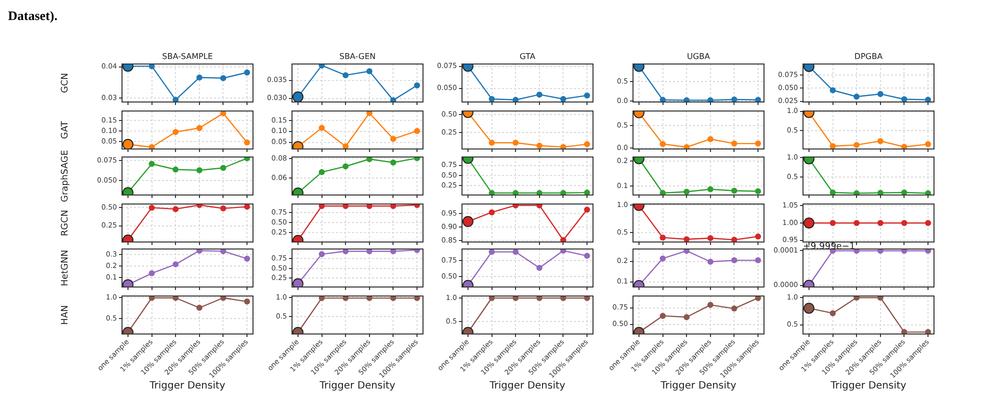 The image size is (981, 397). Describe the element at coordinates (65, 268) in the screenshot. I see `y-axis-title: HetGNN` at that location.